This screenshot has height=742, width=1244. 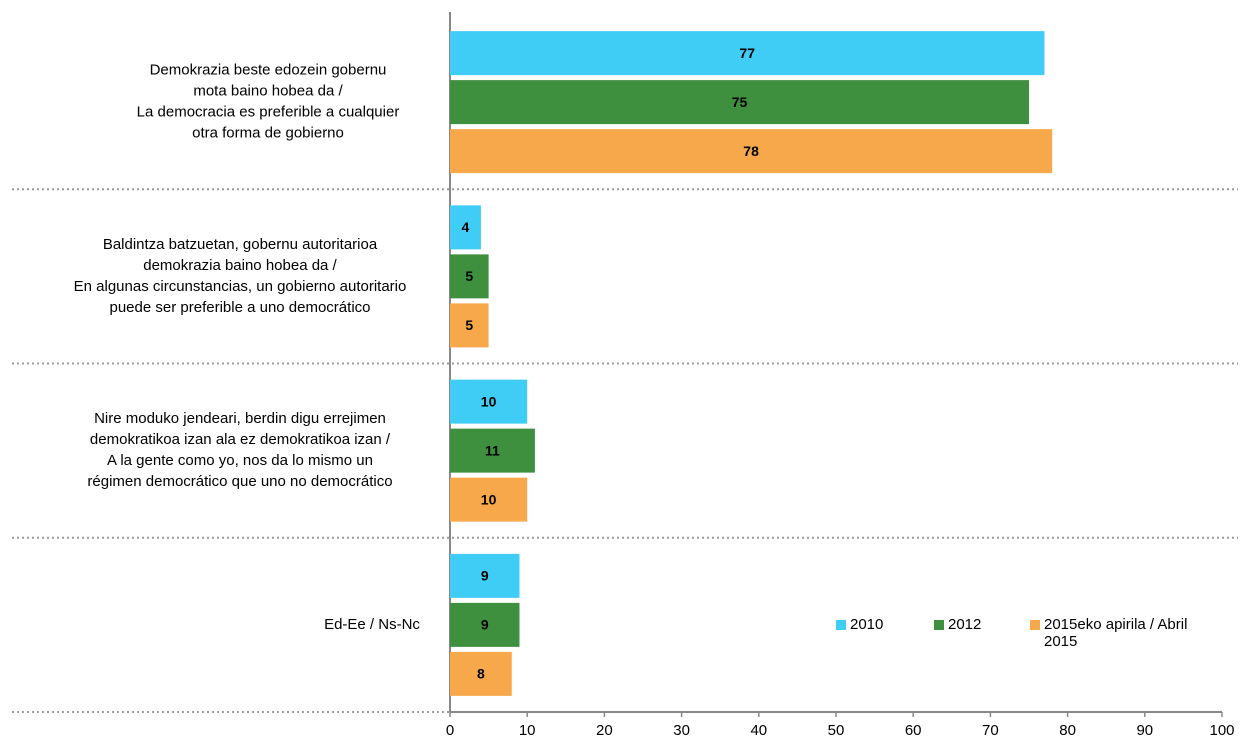 I want to click on x-tick-label: 100, so click(x=1221, y=730).